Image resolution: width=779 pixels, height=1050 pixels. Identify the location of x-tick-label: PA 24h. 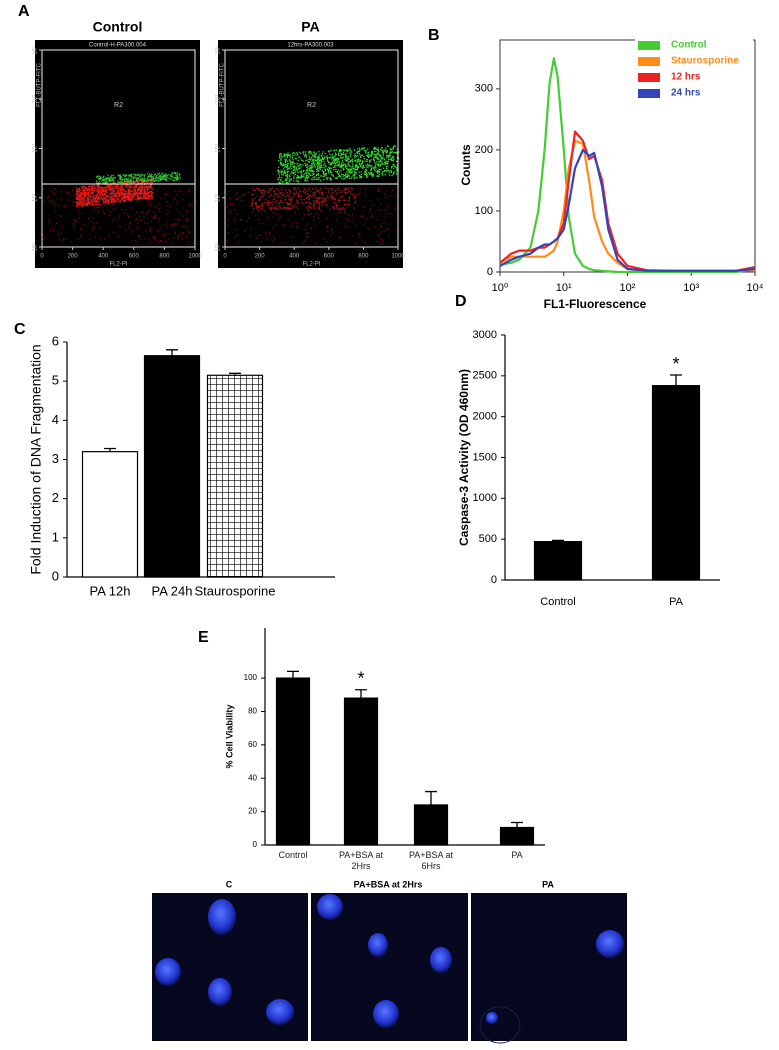
(172, 590).